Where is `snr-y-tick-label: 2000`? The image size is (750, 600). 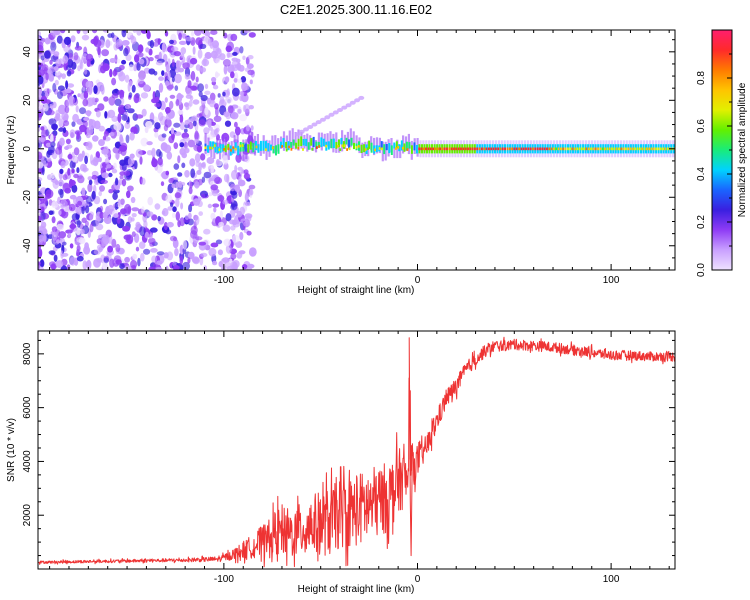
snr-y-tick-label: 2000 is located at coordinates (27, 515).